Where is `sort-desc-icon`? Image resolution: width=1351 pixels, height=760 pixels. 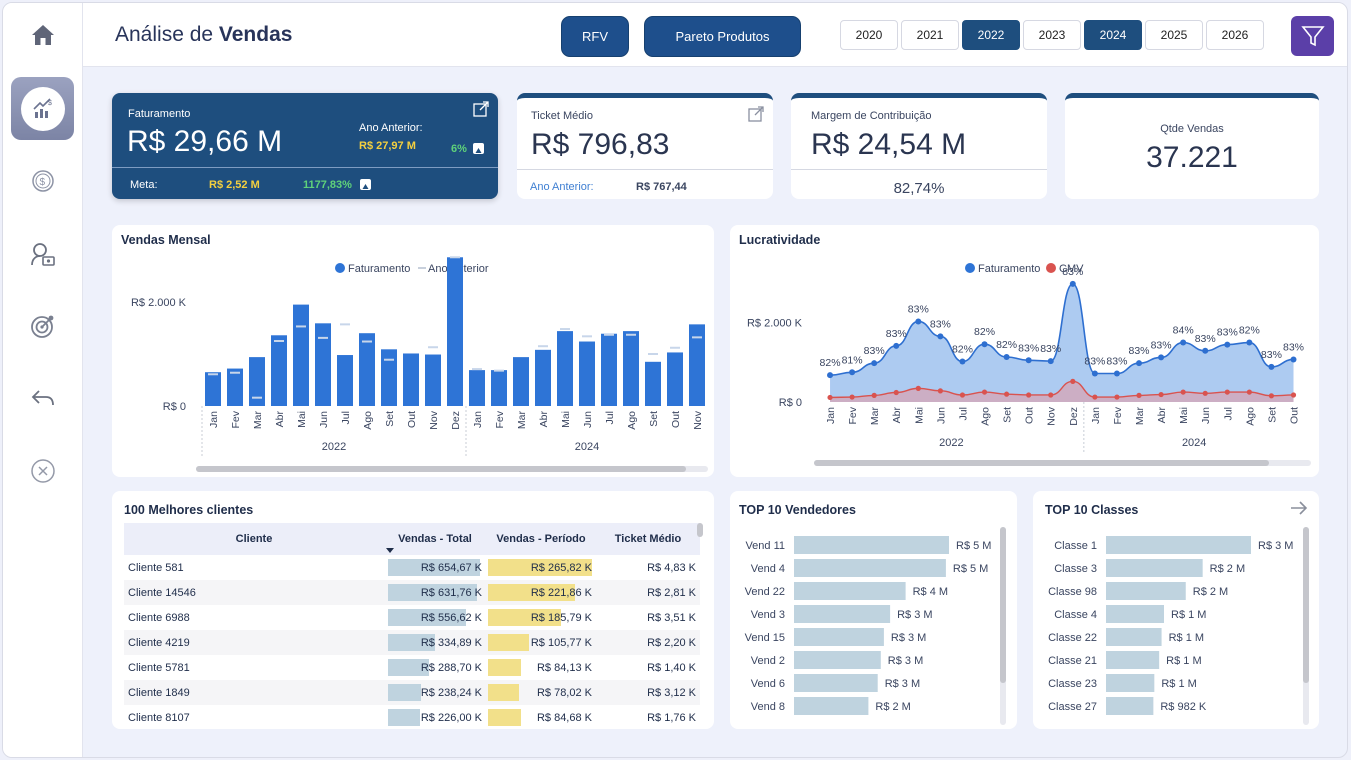 sort-desc-icon is located at coordinates (390, 550).